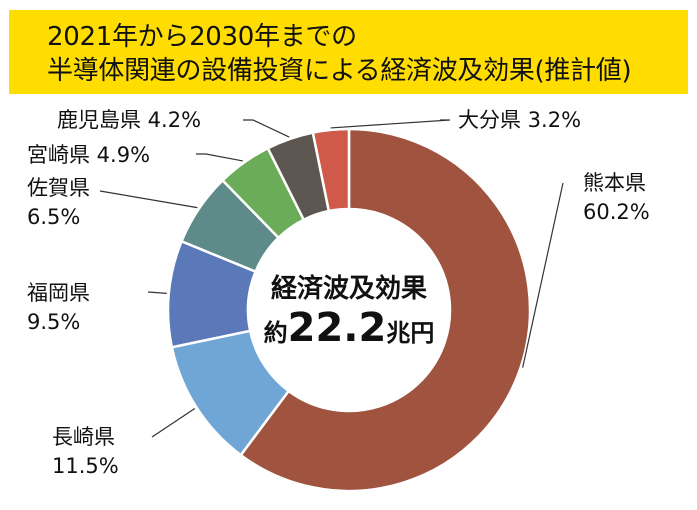 This screenshot has width=697, height=510. I want to click on slice-label-5: 宮崎県 4.9%, so click(88, 155).